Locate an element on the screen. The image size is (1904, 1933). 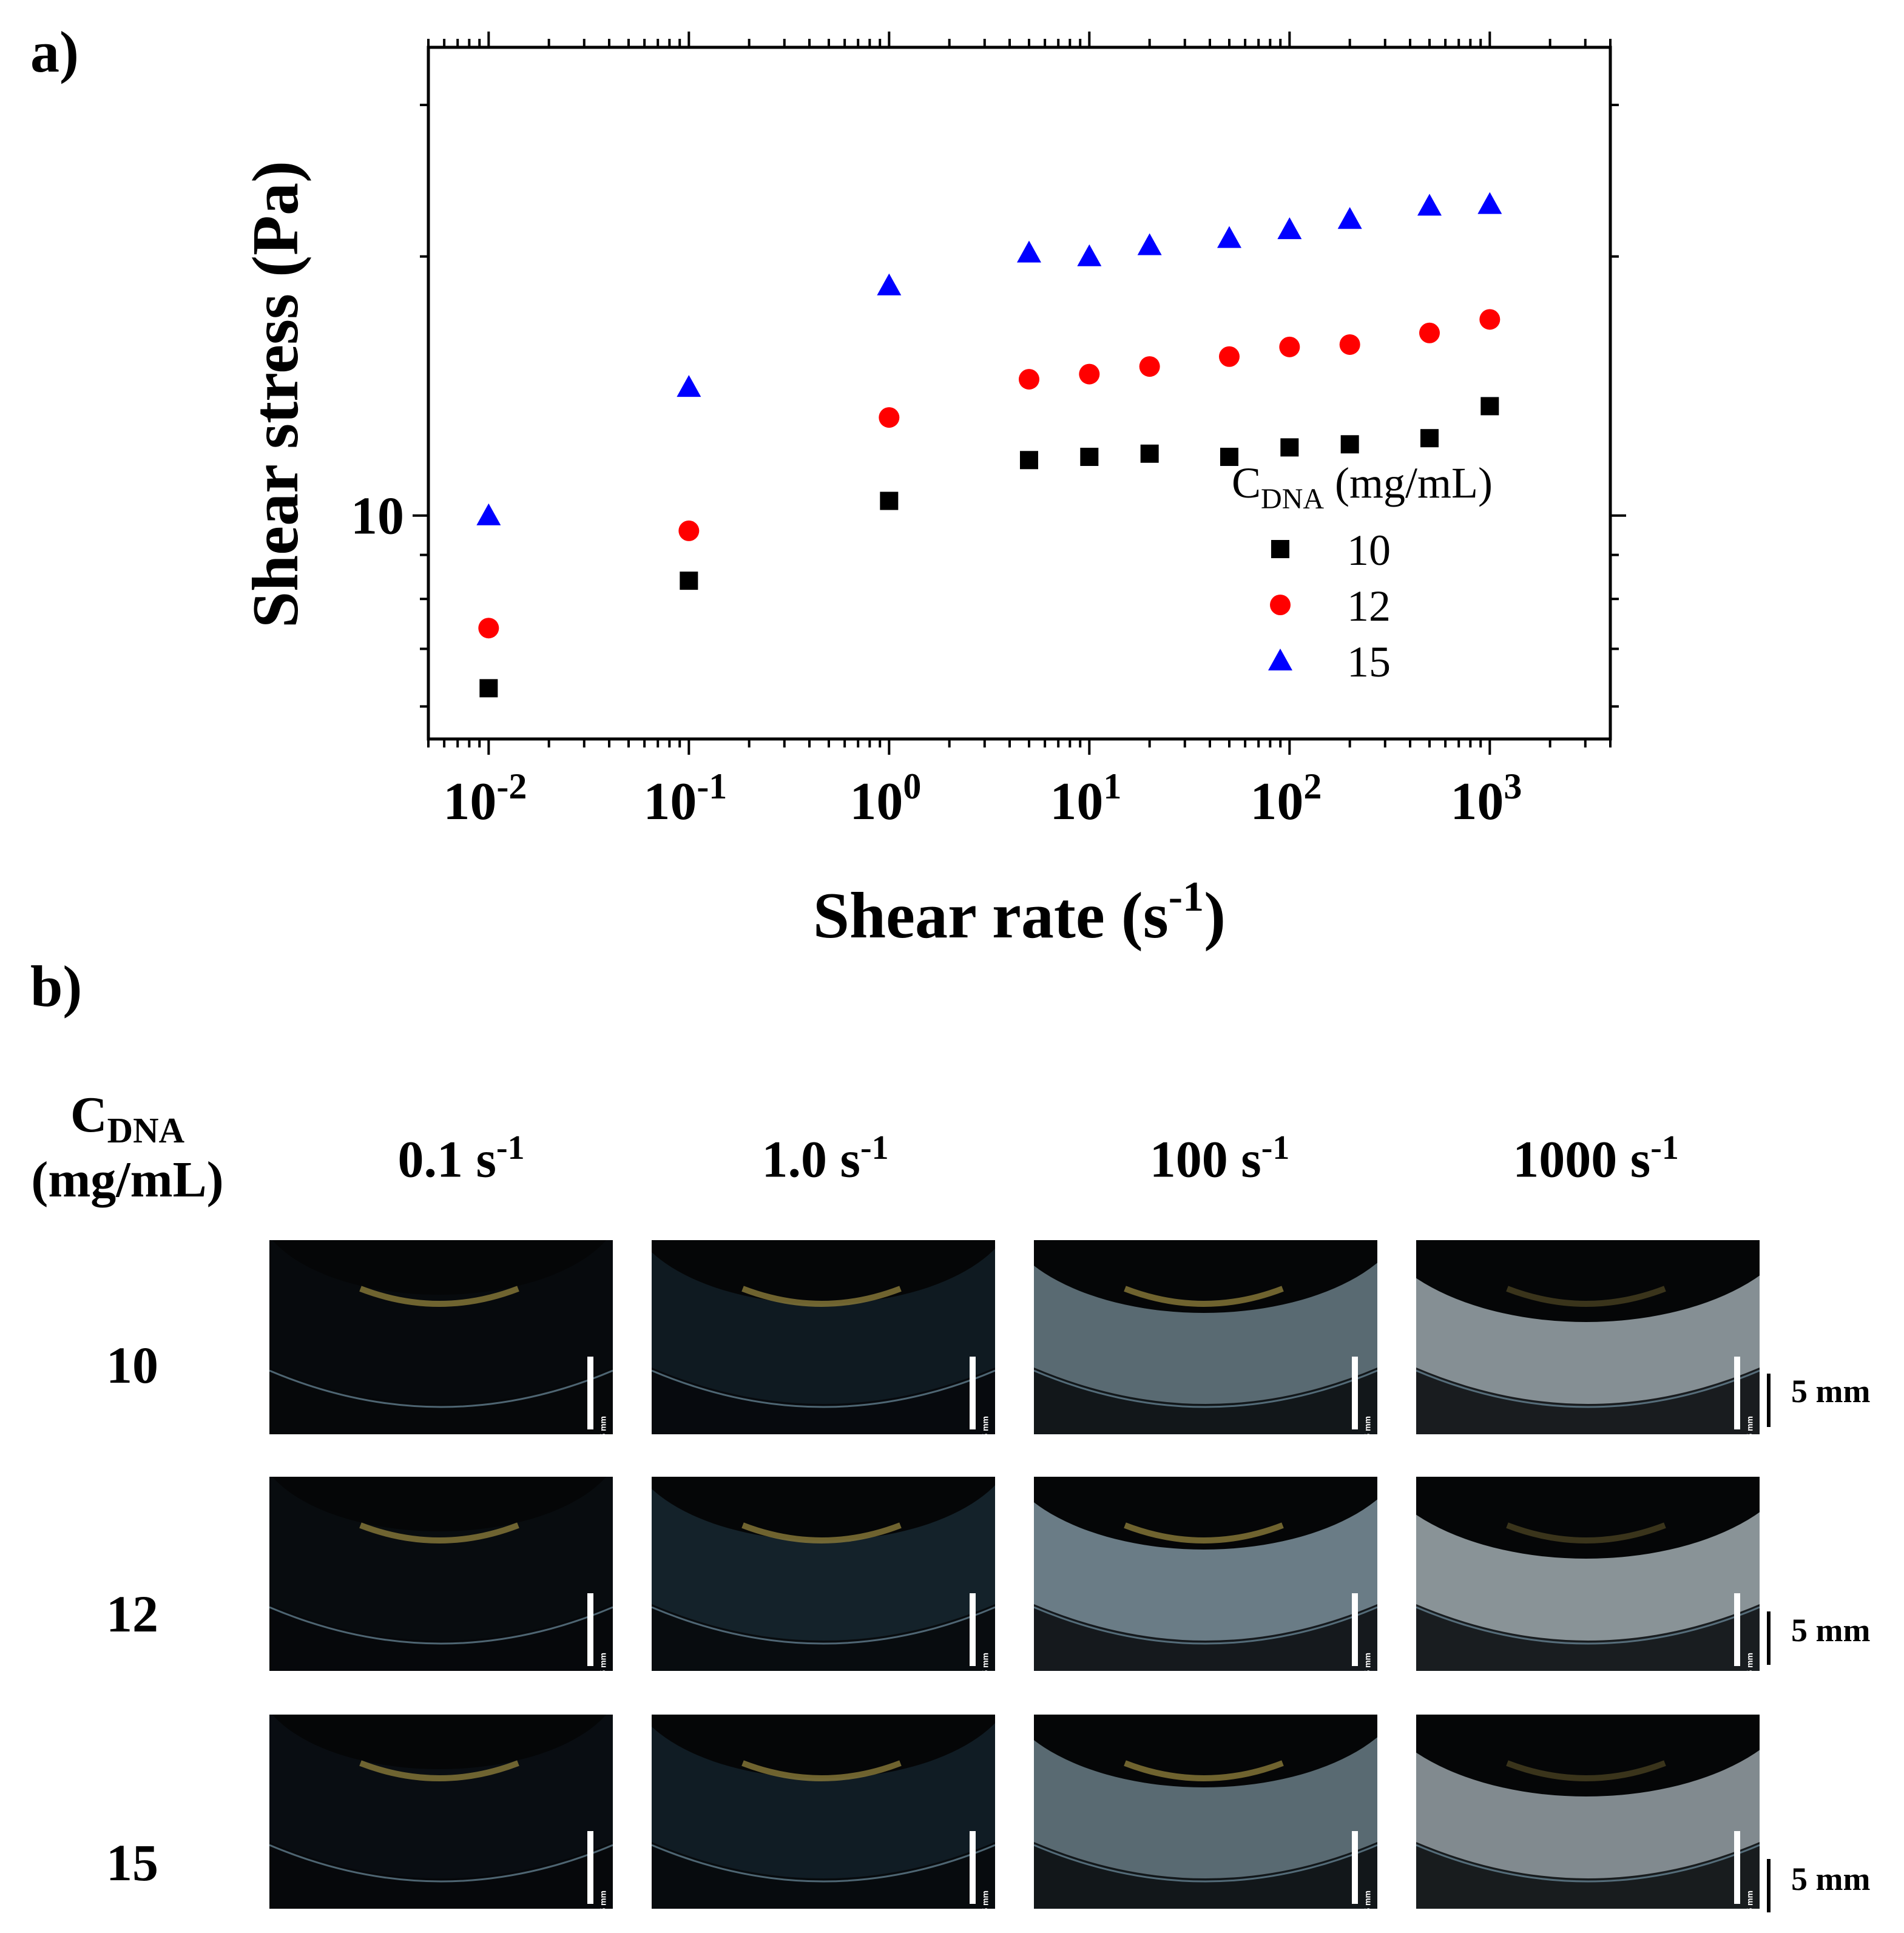
scale-bar-label-row-15: 5 mm is located at coordinates (1831, 1879).